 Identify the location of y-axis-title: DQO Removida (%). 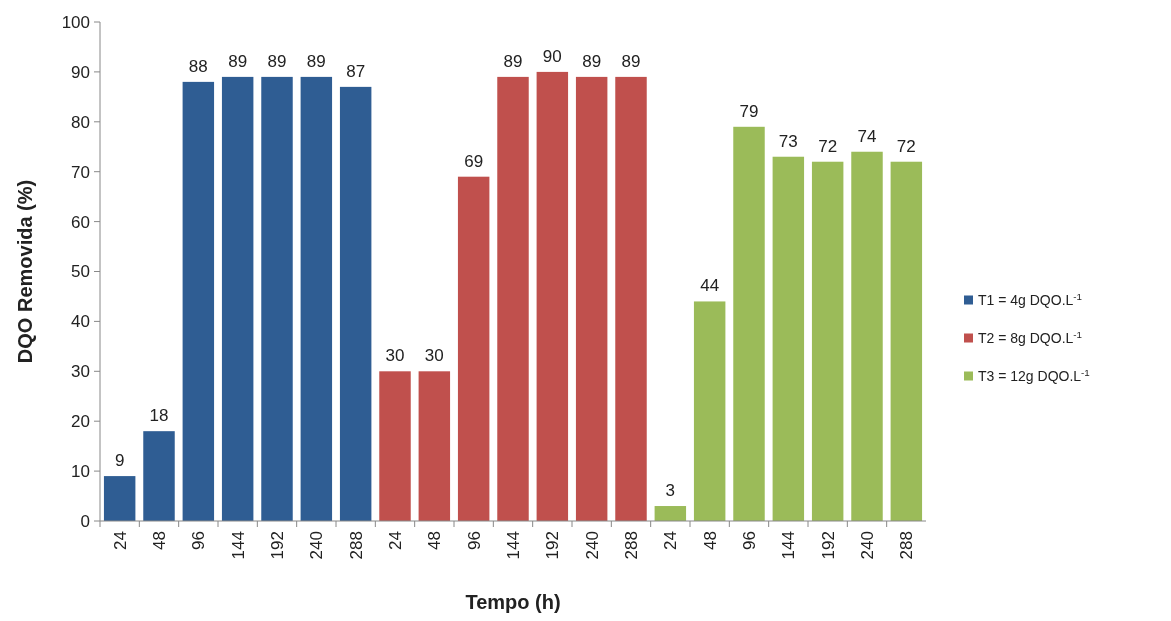
(25, 271).